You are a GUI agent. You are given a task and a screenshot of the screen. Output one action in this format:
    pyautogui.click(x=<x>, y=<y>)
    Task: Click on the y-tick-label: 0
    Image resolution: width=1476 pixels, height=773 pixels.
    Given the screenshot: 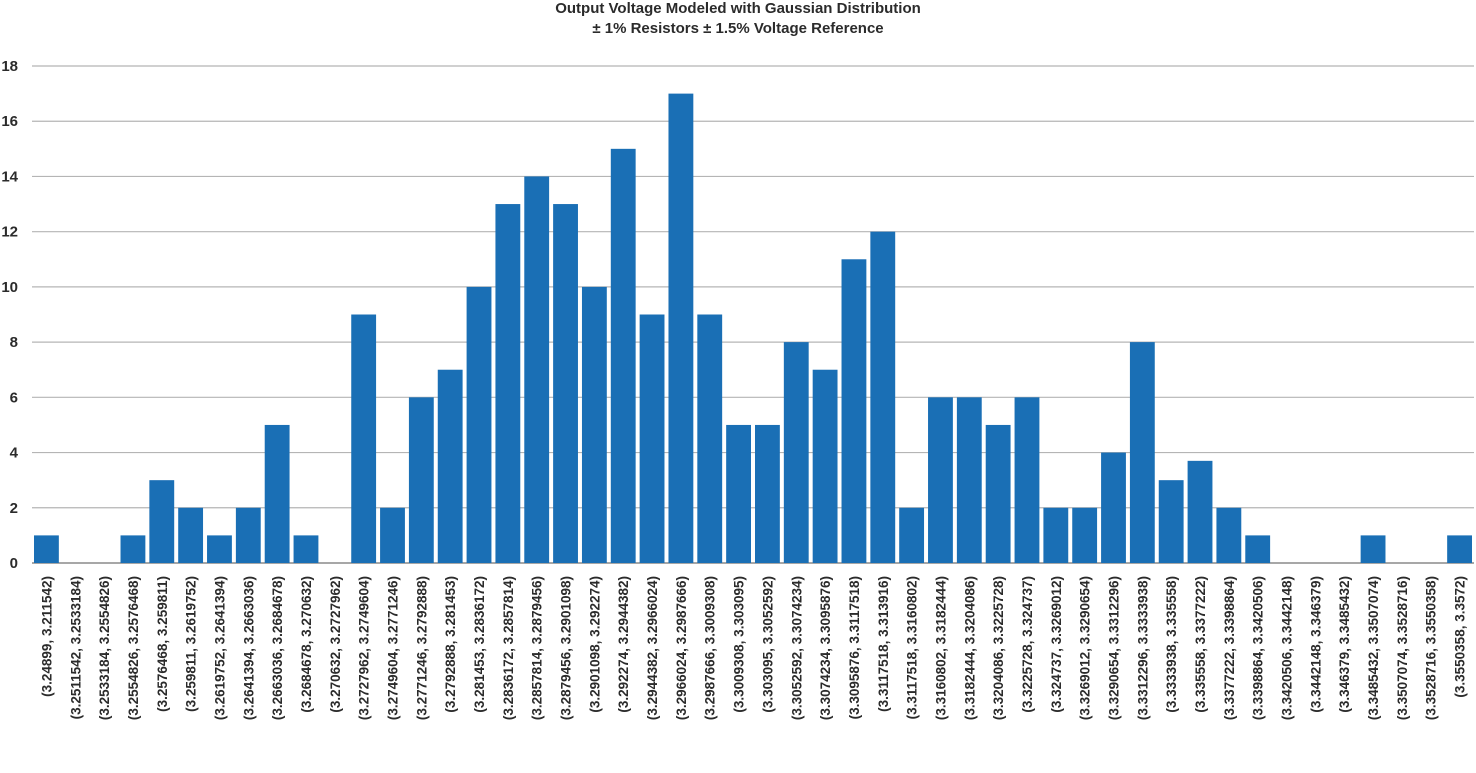 What is the action you would take?
    pyautogui.click(x=14, y=563)
    